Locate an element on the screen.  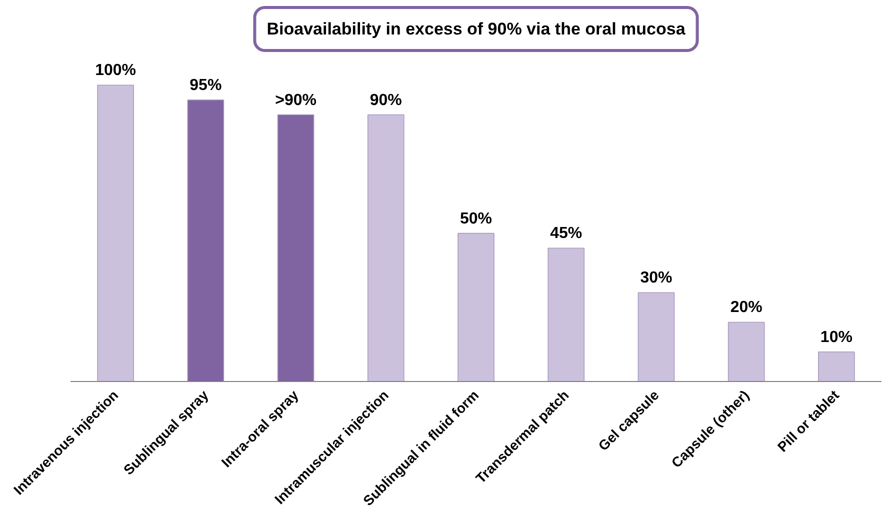
data-label: 30% is located at coordinates (656, 278).